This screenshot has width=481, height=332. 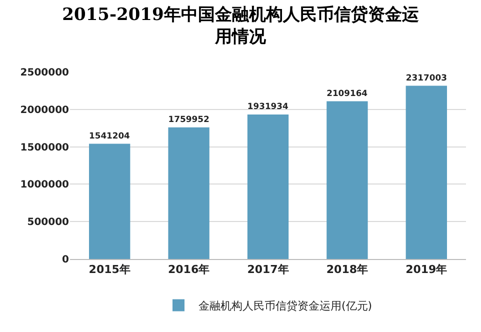 I want to click on y-tick-label: 2500000, so click(x=45, y=73).